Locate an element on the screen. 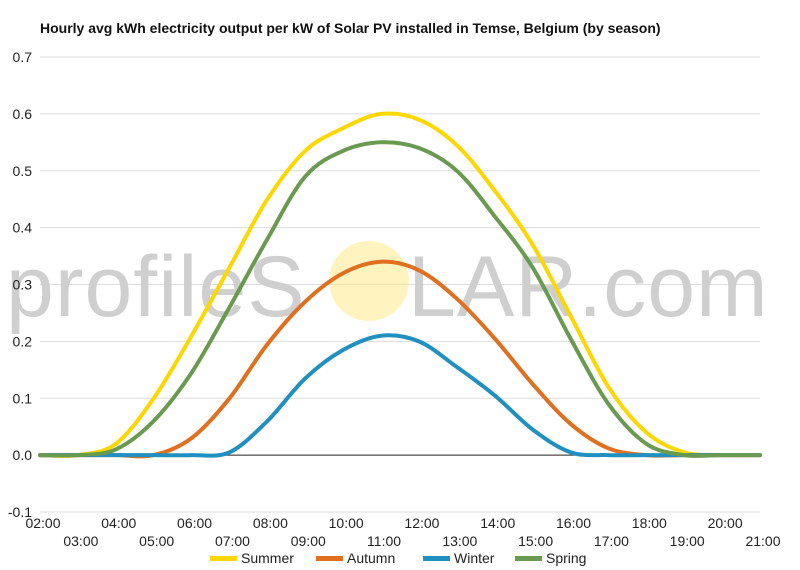 This screenshot has height=570, width=800. legend-label: Winter is located at coordinates (474, 558).